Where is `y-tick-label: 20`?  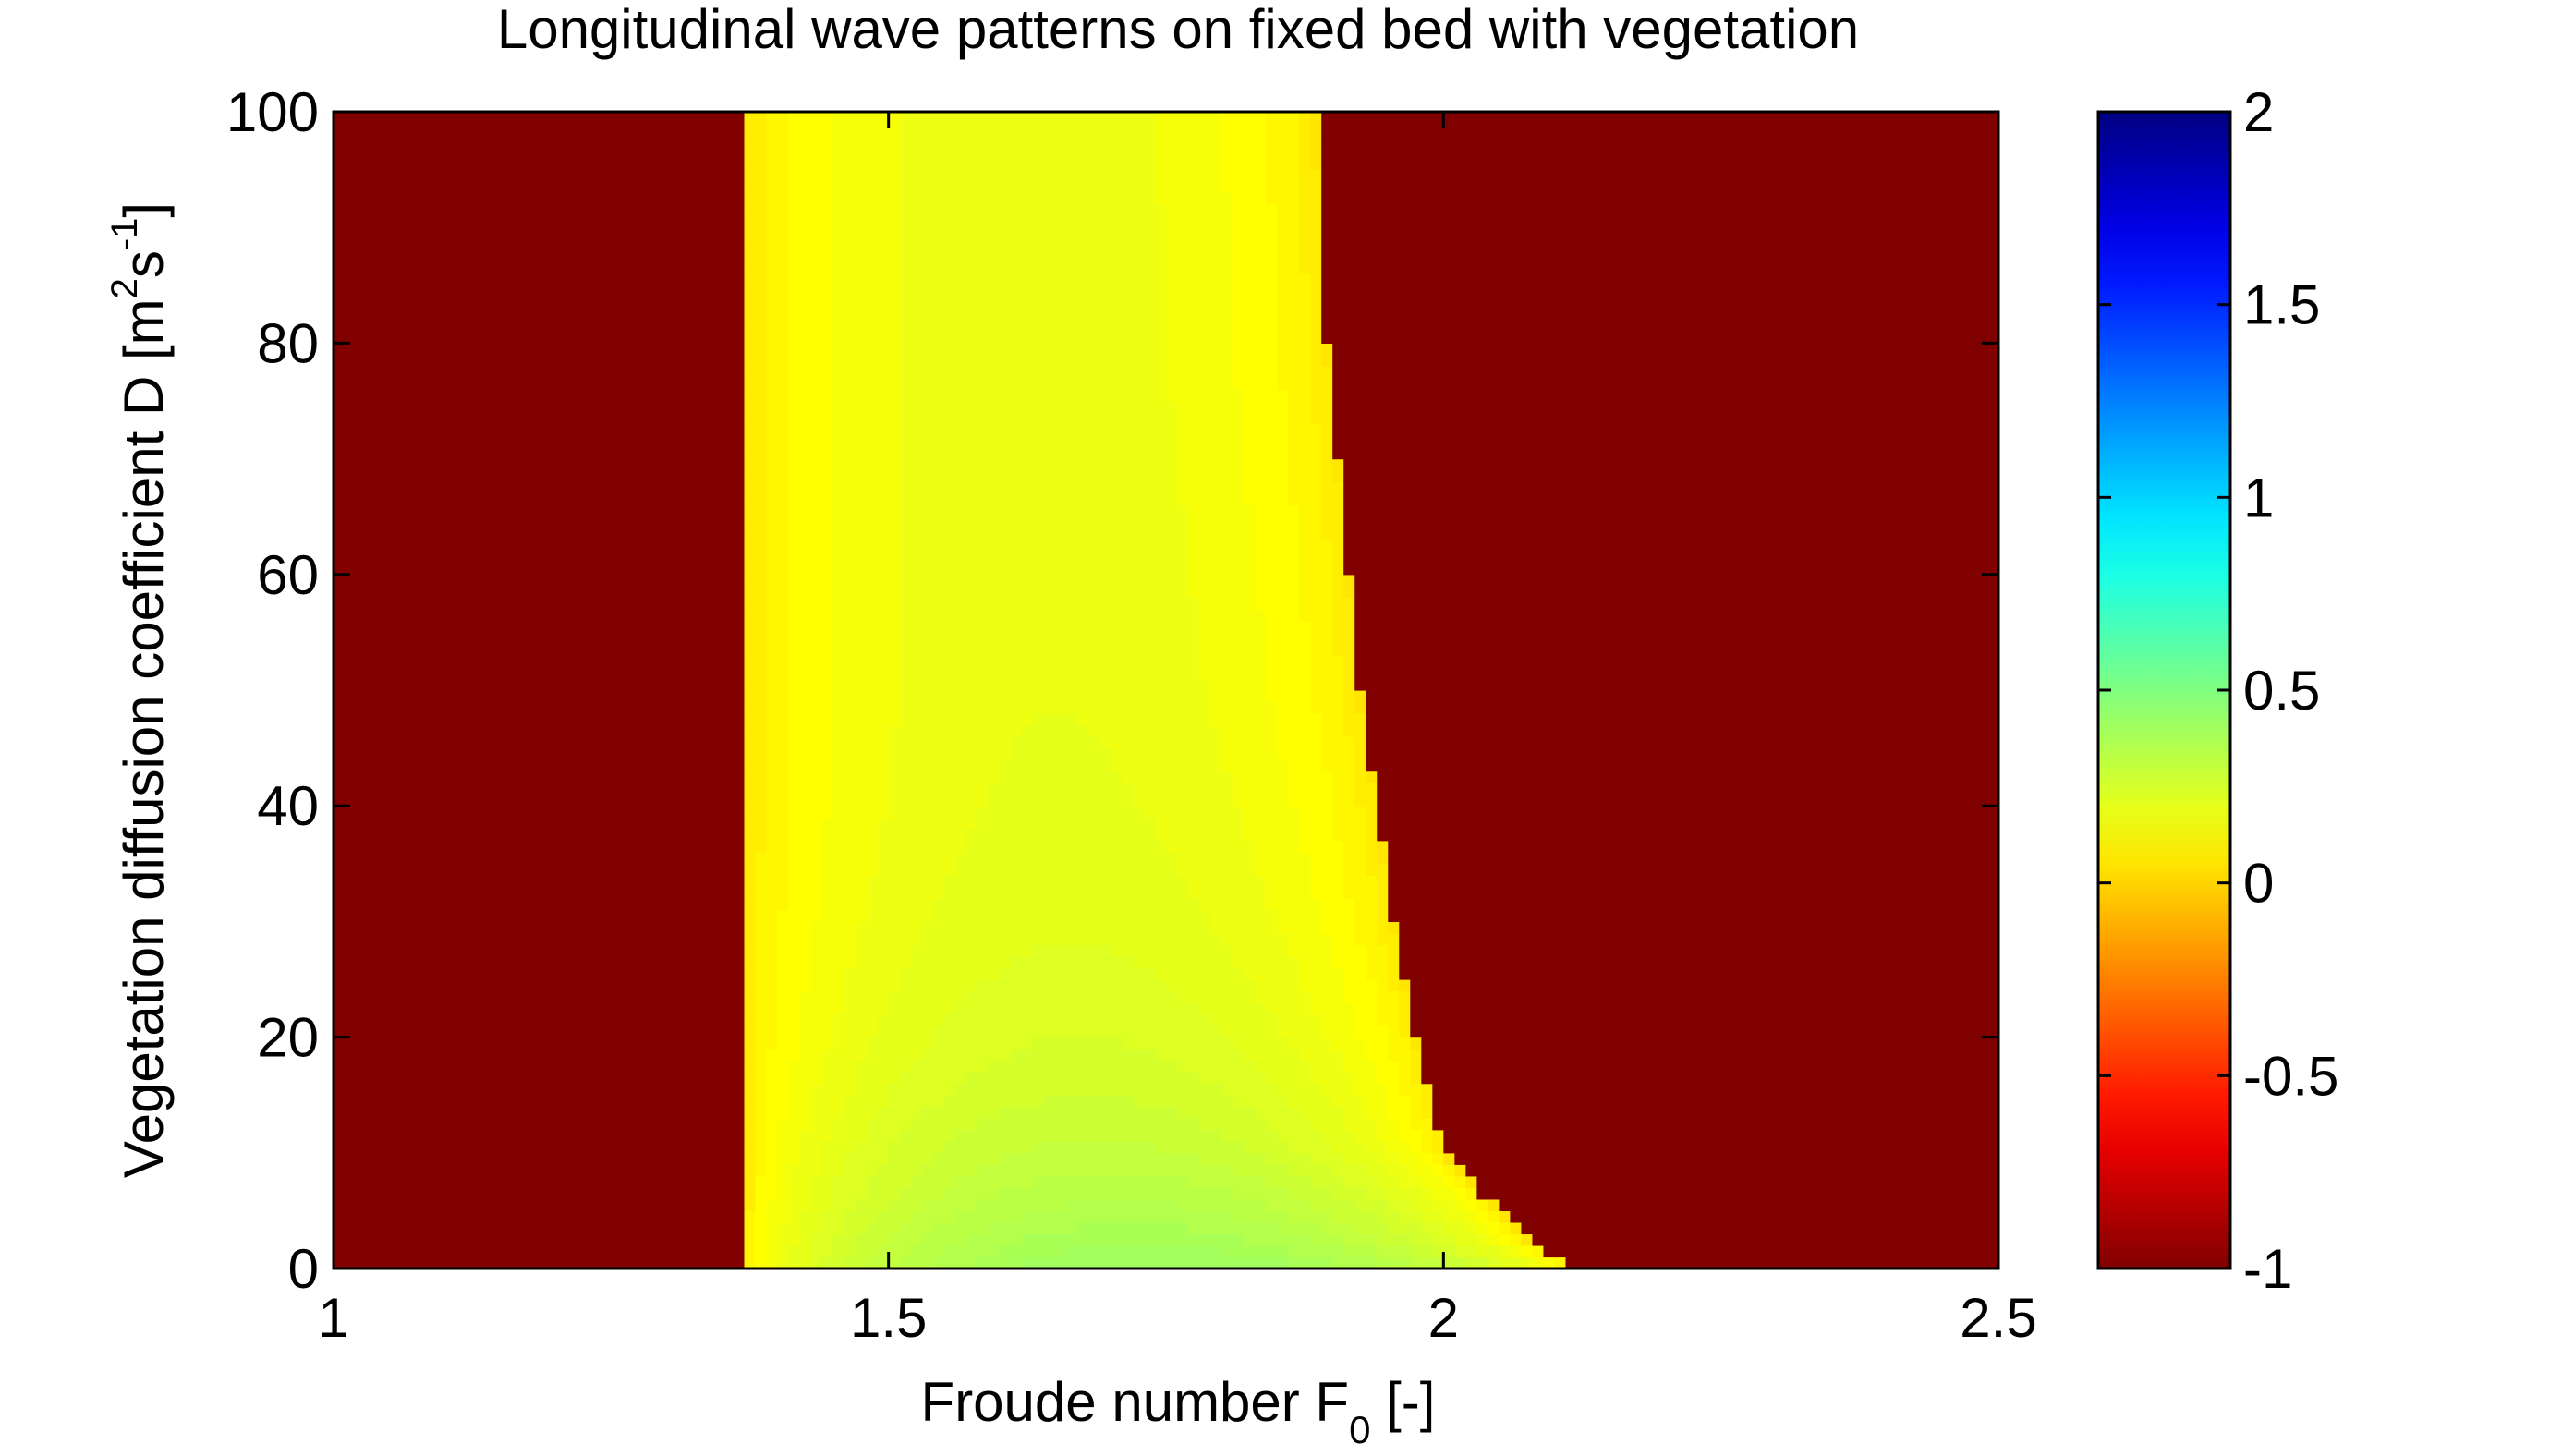 y-tick-label: 20 is located at coordinates (288, 1038).